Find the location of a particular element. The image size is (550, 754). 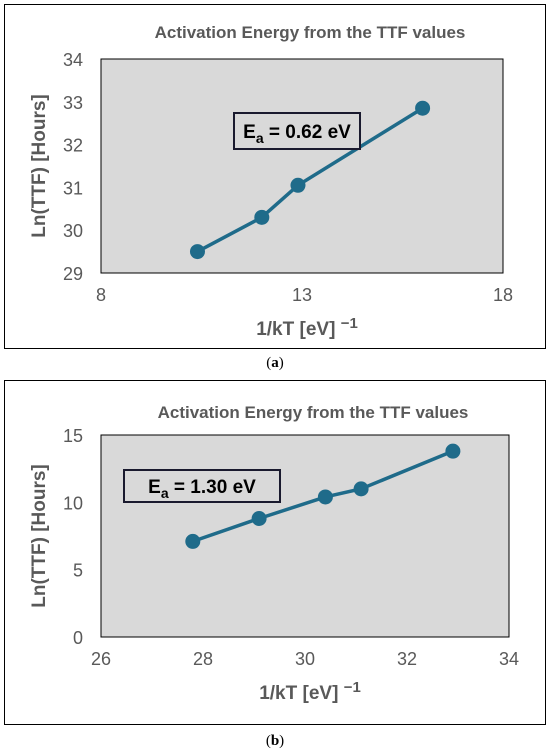

caption-a: (a) is located at coordinates (275, 363).